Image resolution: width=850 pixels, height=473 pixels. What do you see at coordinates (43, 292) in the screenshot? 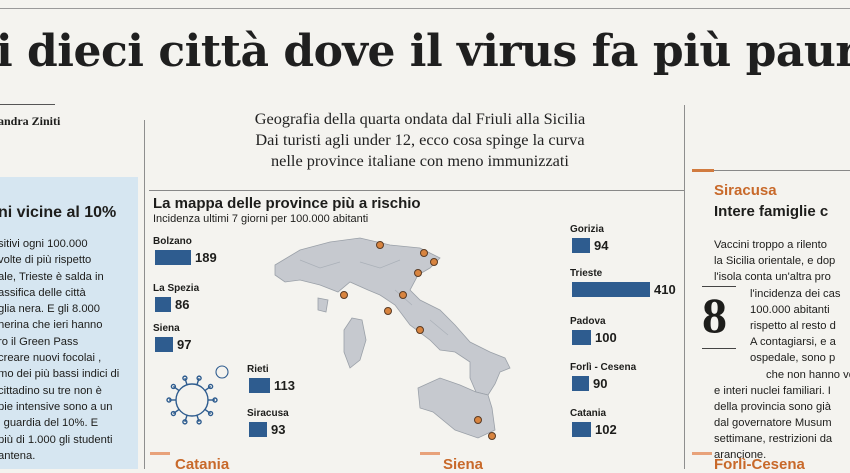
I see `text-line: assifica delle città` at bounding box center [43, 292].